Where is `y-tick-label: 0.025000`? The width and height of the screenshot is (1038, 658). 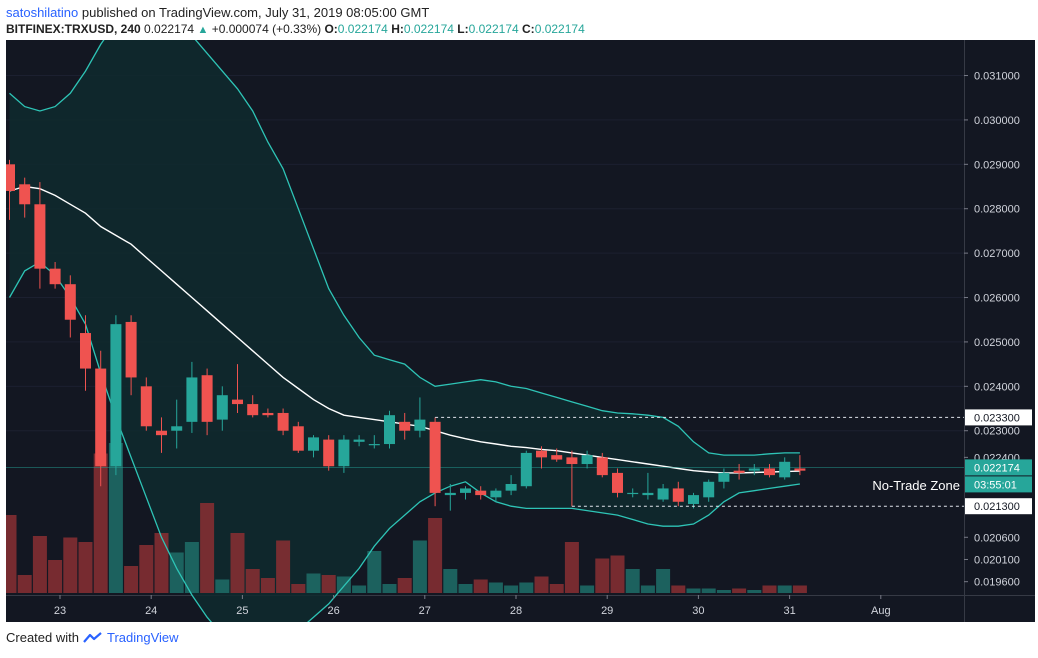 y-tick-label: 0.025000 is located at coordinates (997, 343).